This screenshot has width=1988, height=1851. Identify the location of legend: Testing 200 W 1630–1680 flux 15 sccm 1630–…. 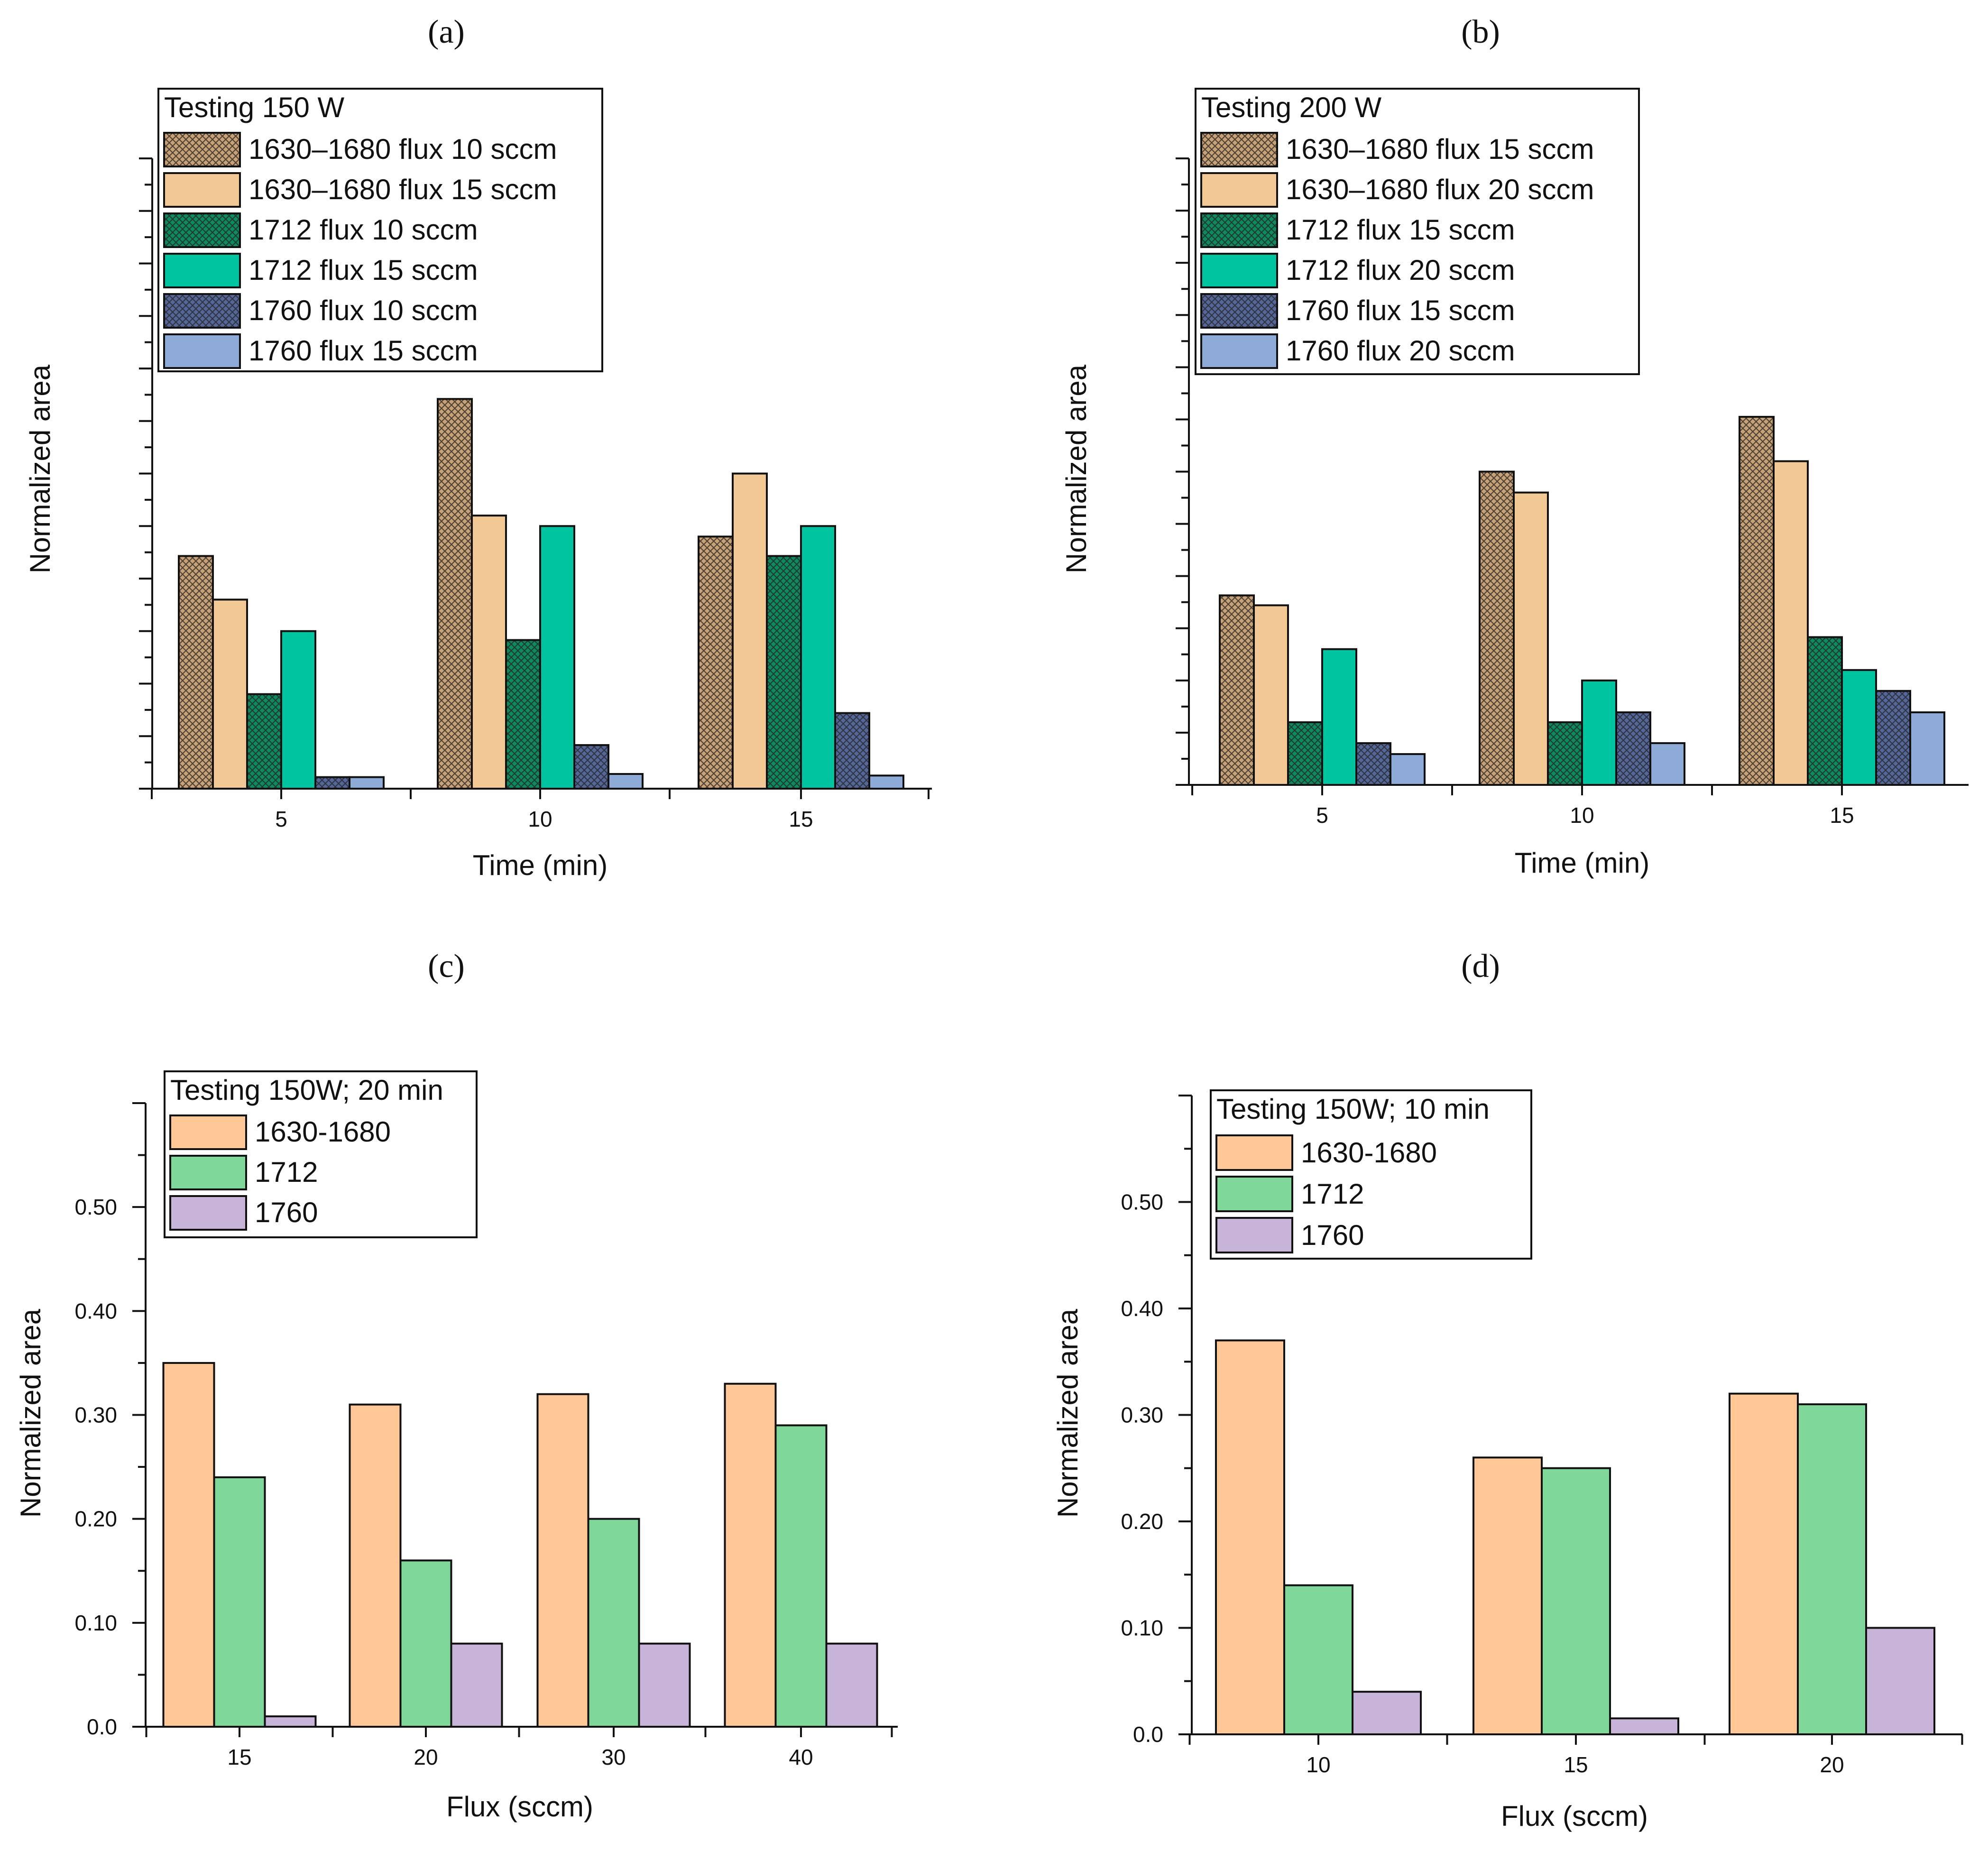
(1417, 231).